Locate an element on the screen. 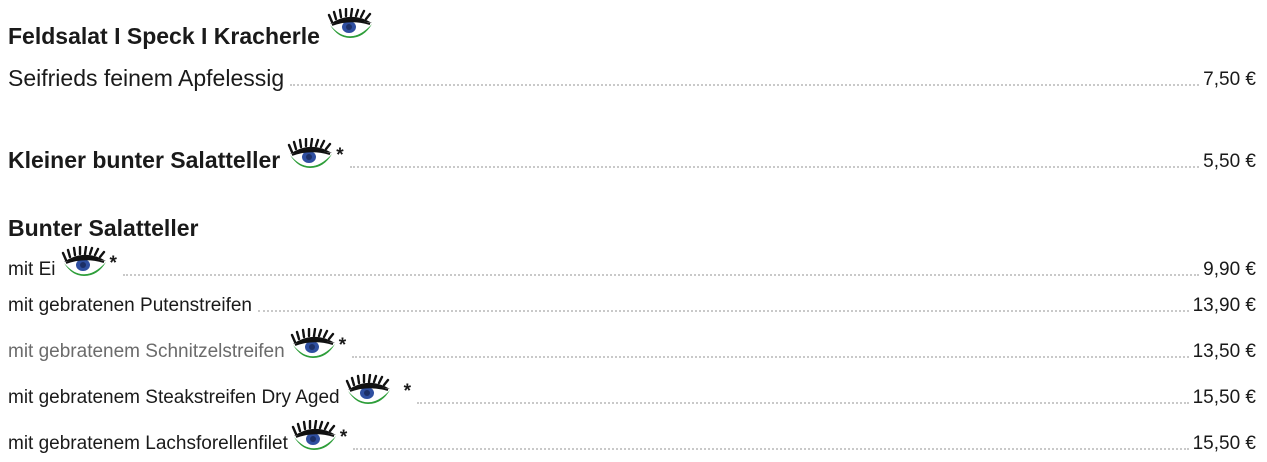  section-title-text: Feldsalat I Speck I Kracherle is located at coordinates (164, 36).